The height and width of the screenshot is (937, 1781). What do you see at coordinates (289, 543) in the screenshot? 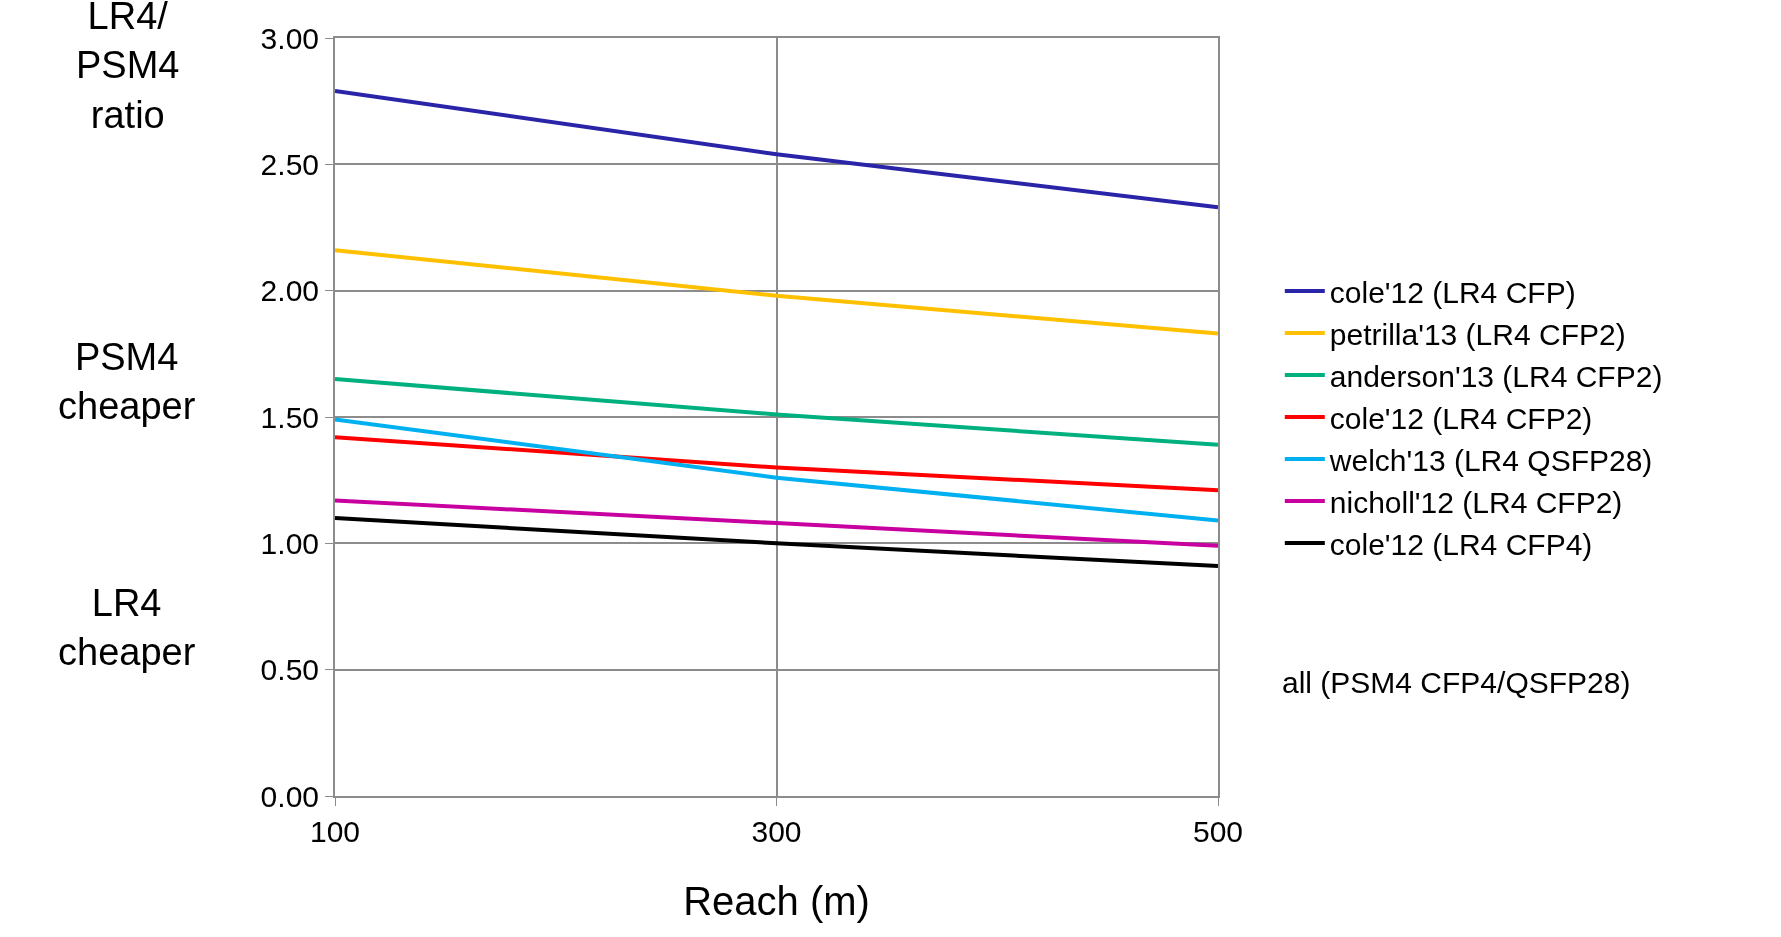
I see `y-tick-label: 1.00` at bounding box center [289, 543].